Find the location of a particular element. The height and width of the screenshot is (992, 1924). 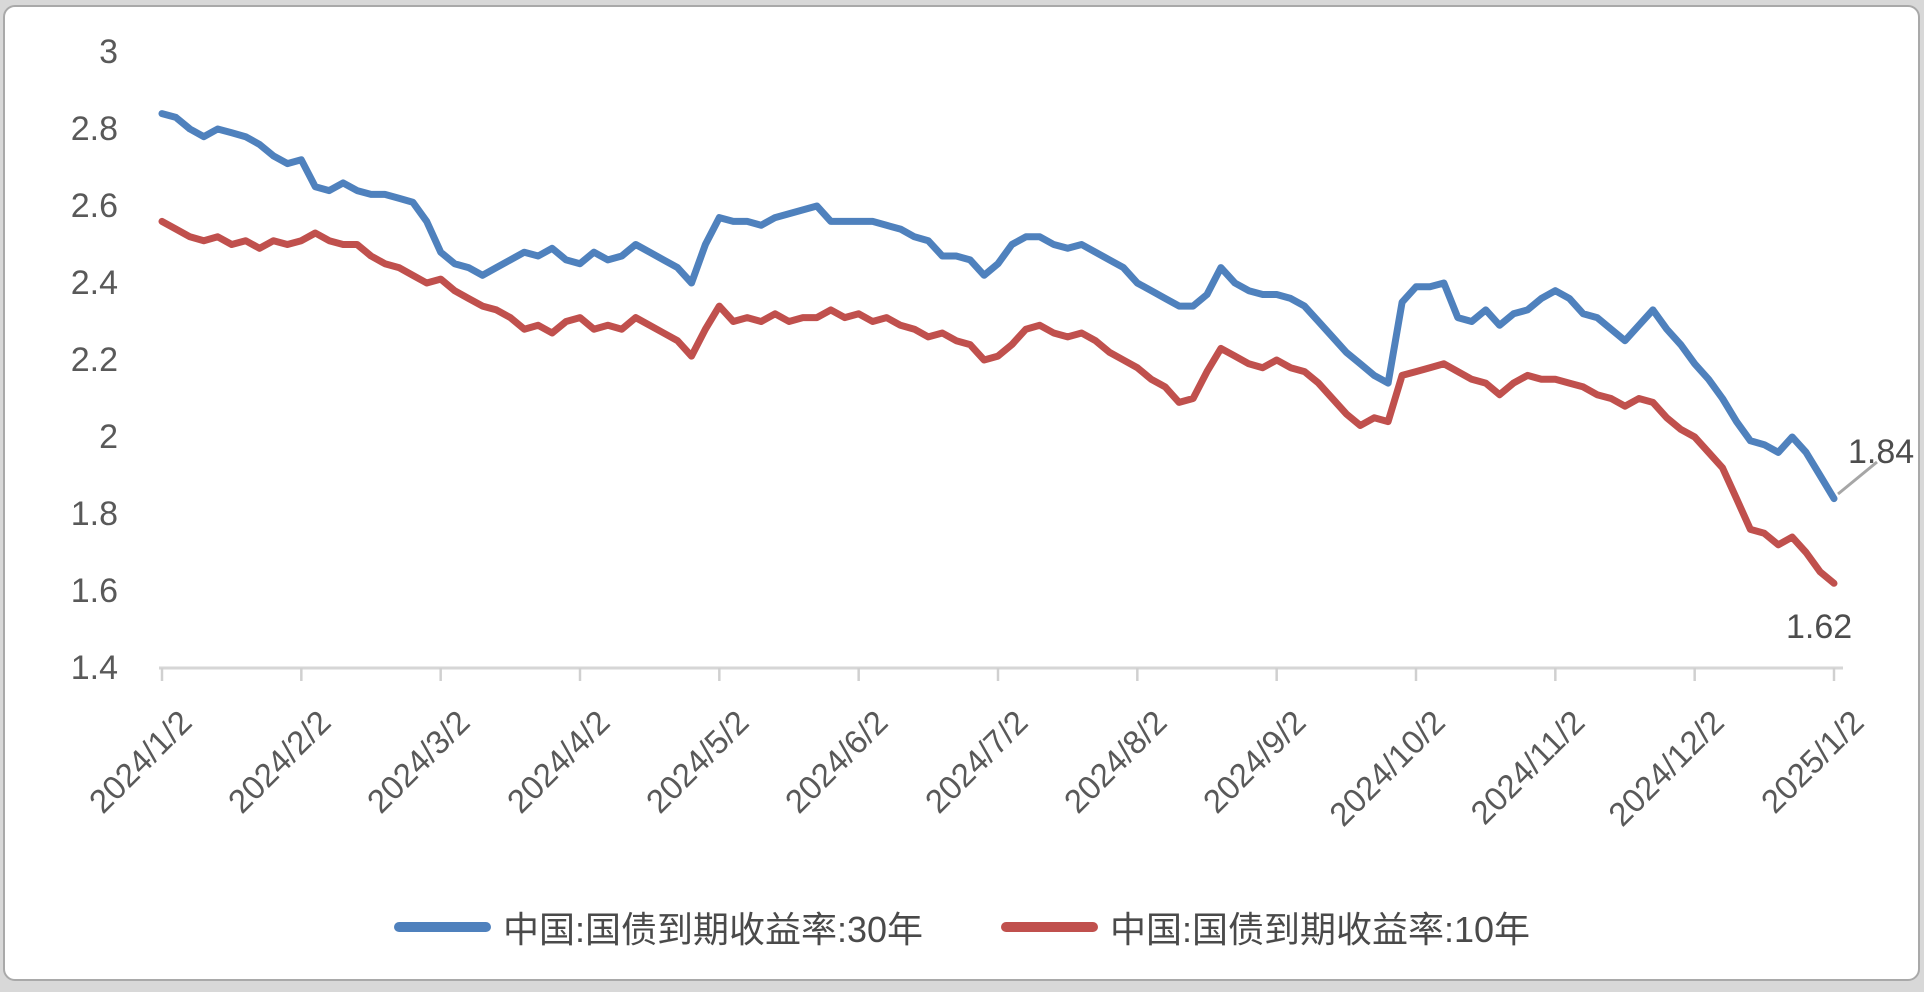

data-label-30y-end: 1.84 is located at coordinates (1881, 452).